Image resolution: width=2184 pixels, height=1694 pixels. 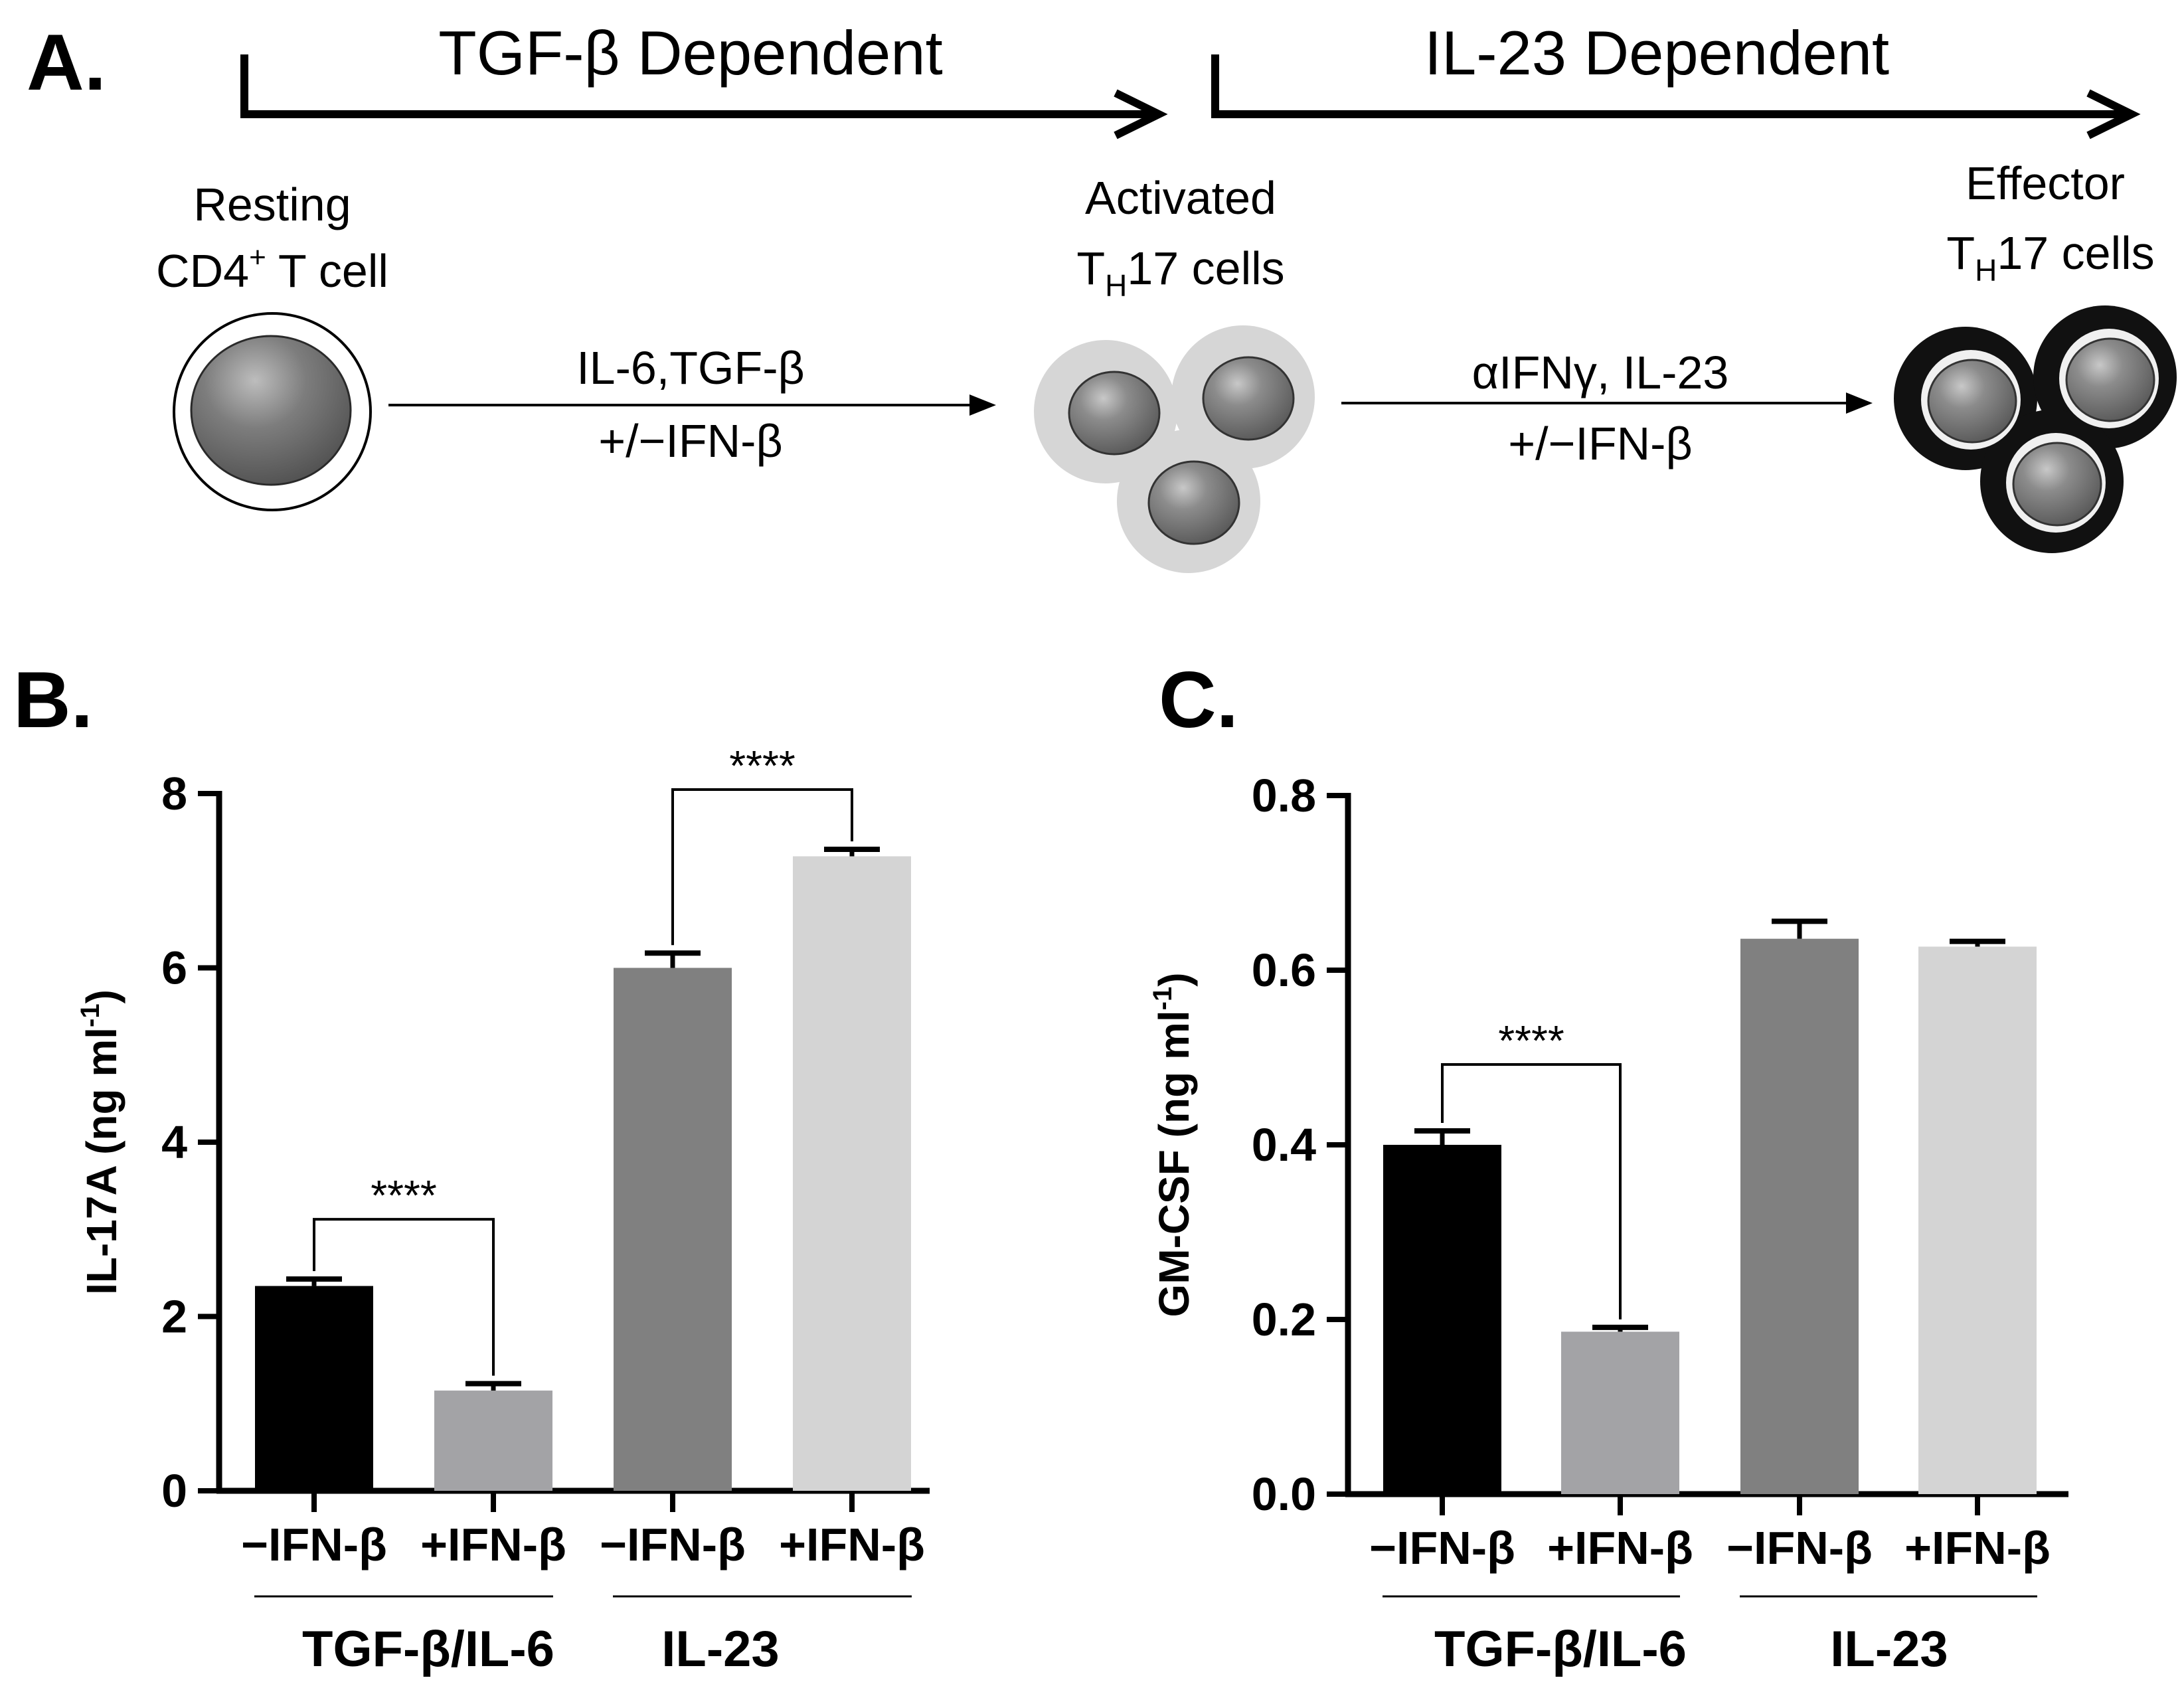 I want to click on panel-b-label: B., so click(x=53, y=700).